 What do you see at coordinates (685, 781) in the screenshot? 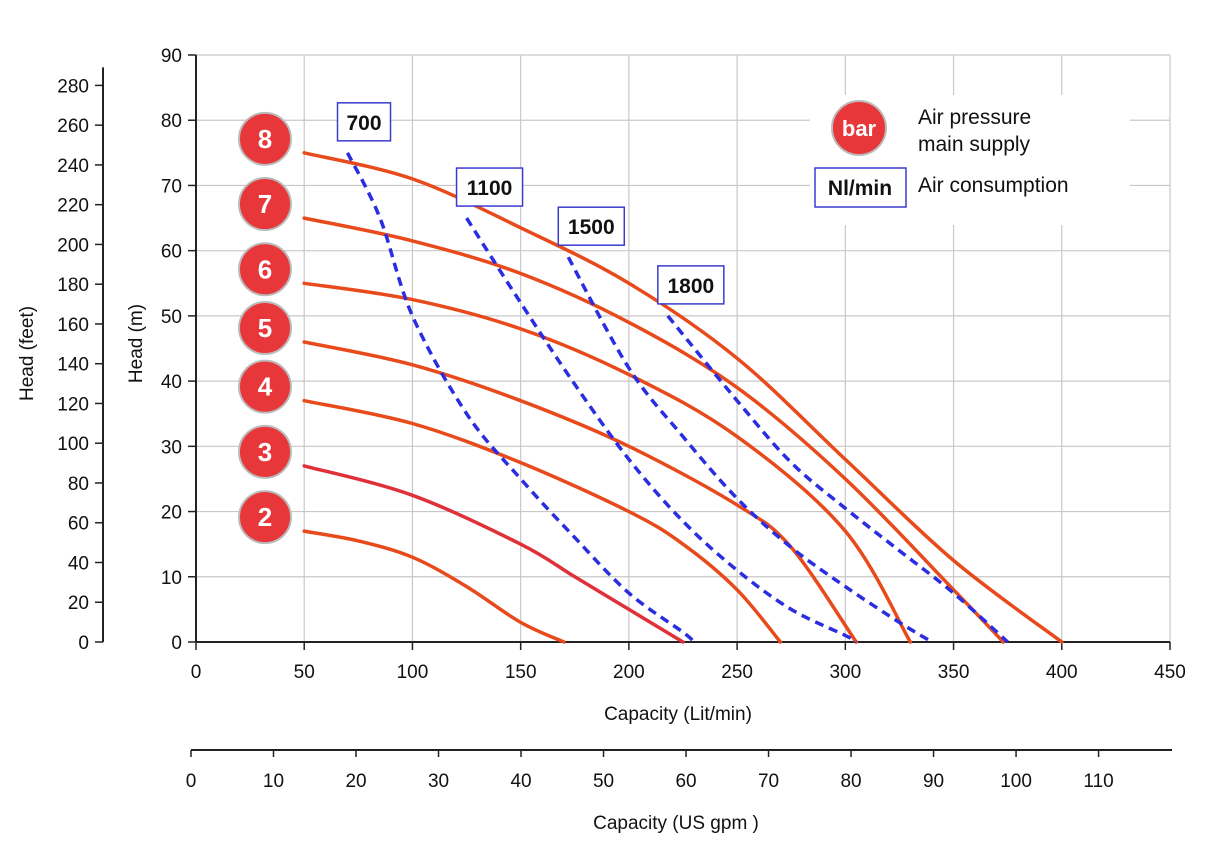
I see `secondary-x-tick-label: 60` at bounding box center [685, 781].